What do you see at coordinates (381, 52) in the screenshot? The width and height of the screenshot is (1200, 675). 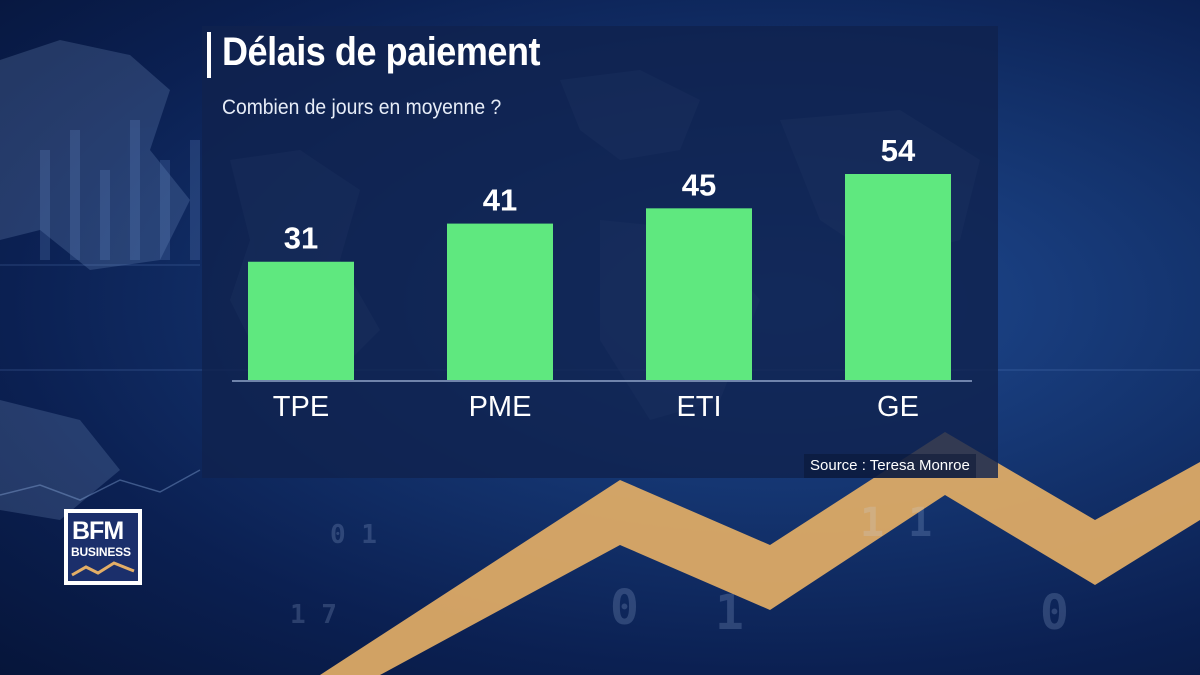 I see `chart-title: Délais de paiement` at bounding box center [381, 52].